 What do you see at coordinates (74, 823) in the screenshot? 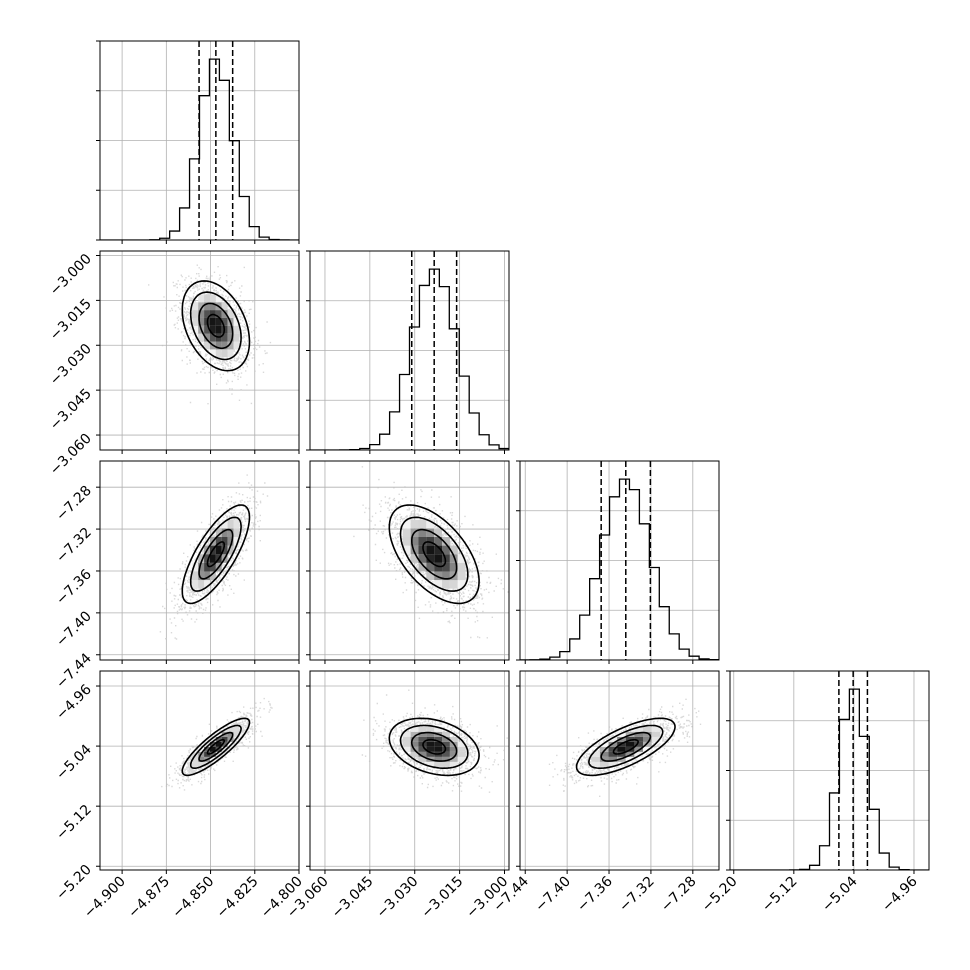
I see `y-tick-label: −5.12` at bounding box center [74, 823].